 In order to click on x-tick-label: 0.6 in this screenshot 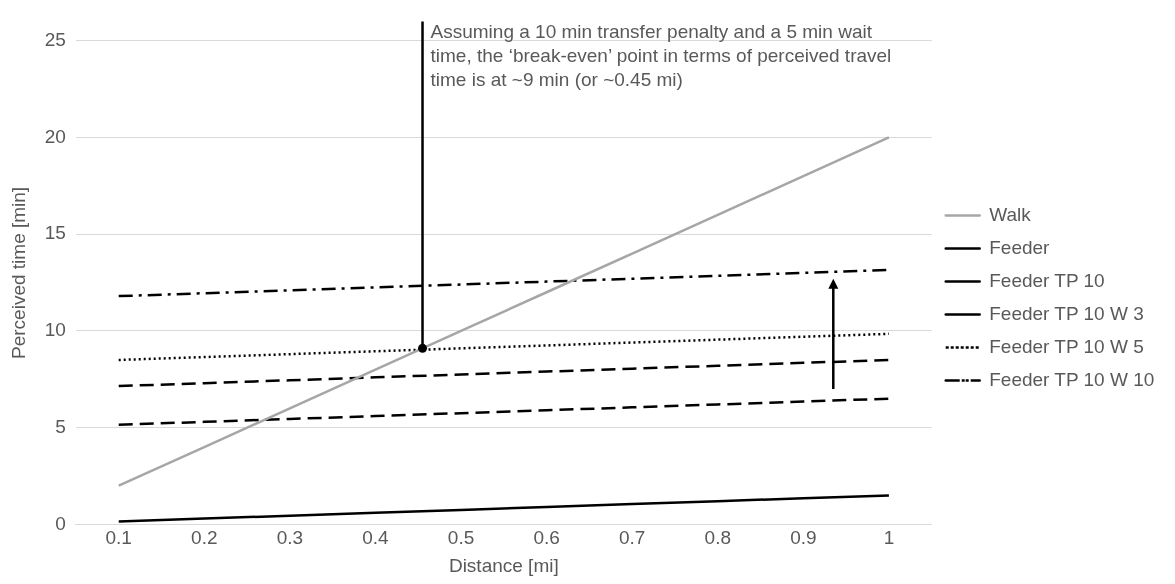, I will do `click(546, 538)`.